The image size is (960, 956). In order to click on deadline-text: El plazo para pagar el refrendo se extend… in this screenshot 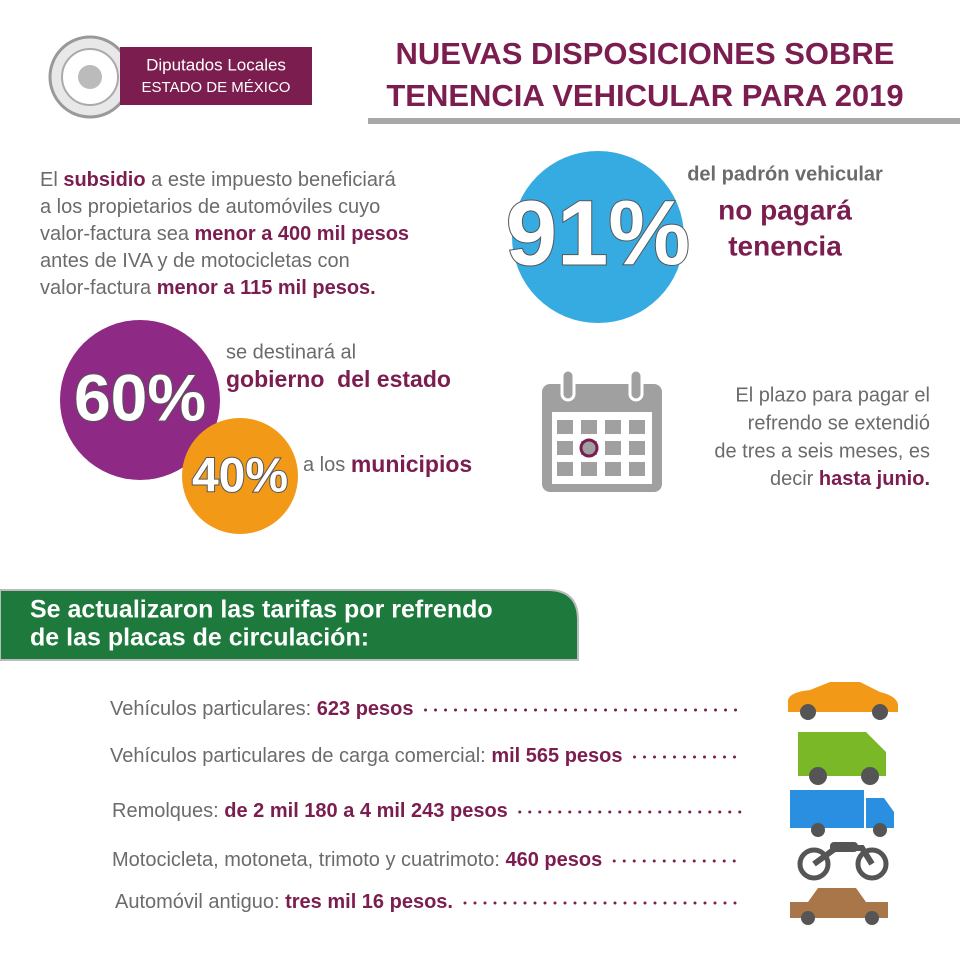, I will do `click(822, 437)`.